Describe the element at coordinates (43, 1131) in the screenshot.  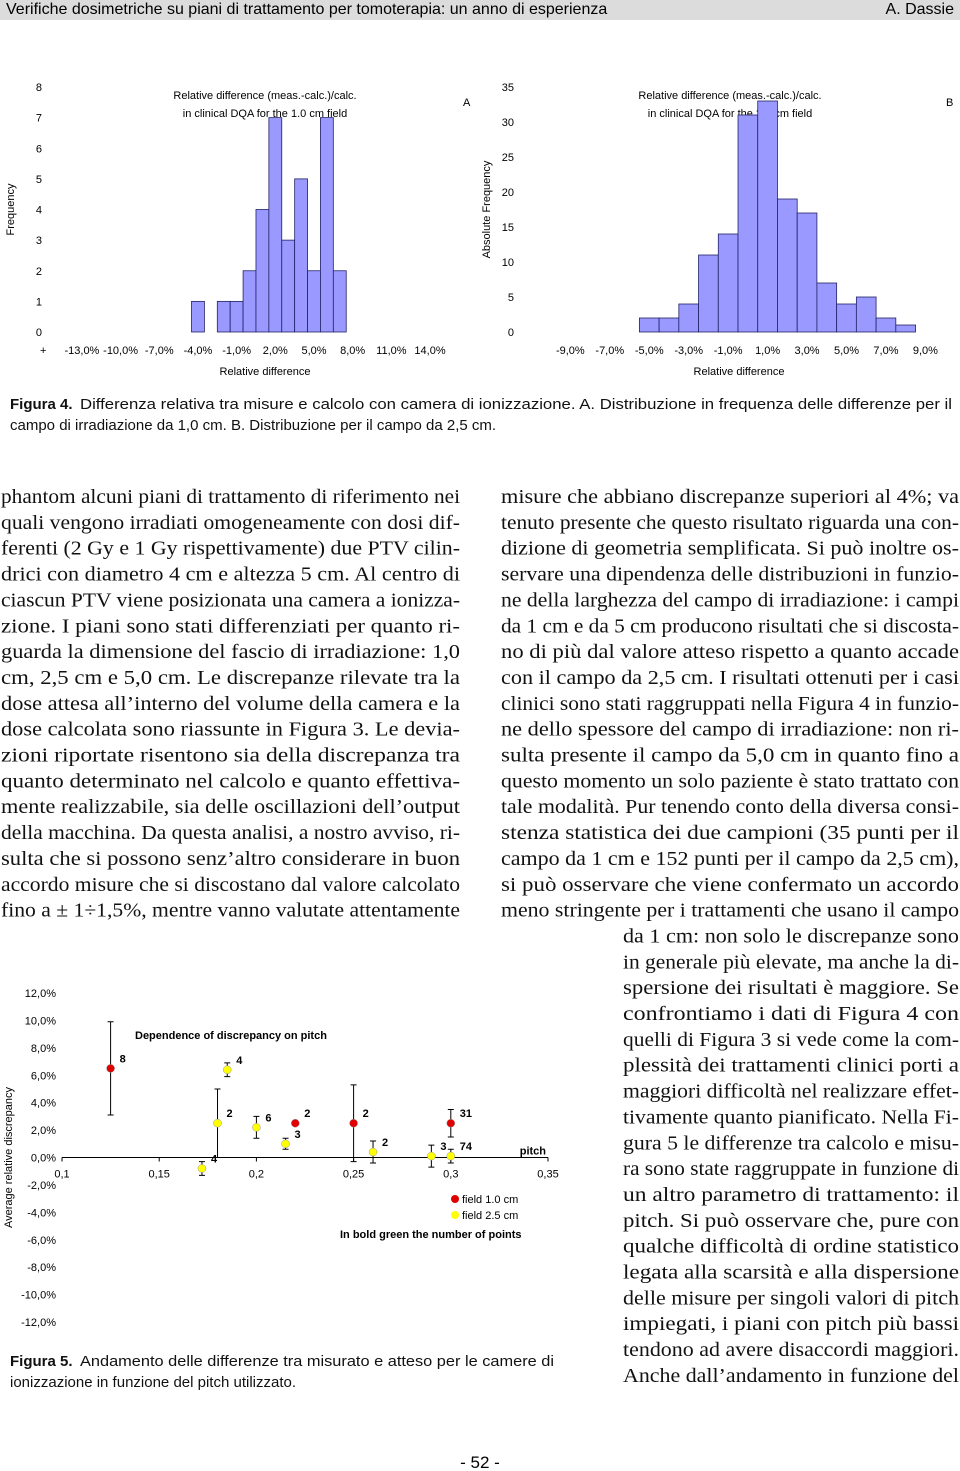
I see `y-tick-label: 2,0%` at that location.